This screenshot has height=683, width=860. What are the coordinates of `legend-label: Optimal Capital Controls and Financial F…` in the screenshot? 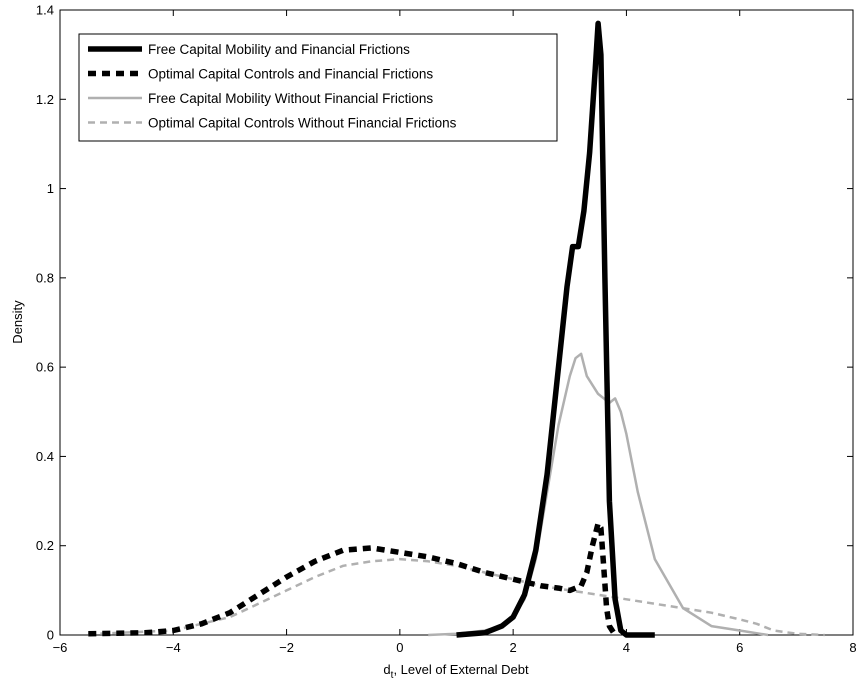 It's located at (290, 74).